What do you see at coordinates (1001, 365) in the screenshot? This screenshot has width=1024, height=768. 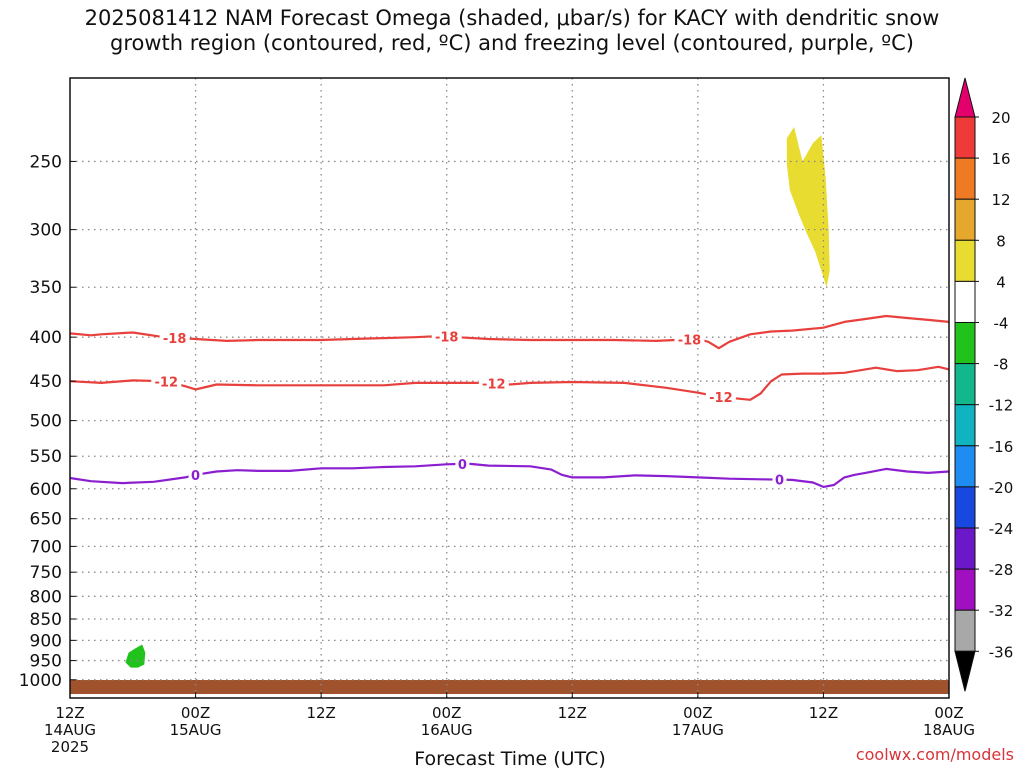 I see `colorbar-label: -8` at bounding box center [1001, 365].